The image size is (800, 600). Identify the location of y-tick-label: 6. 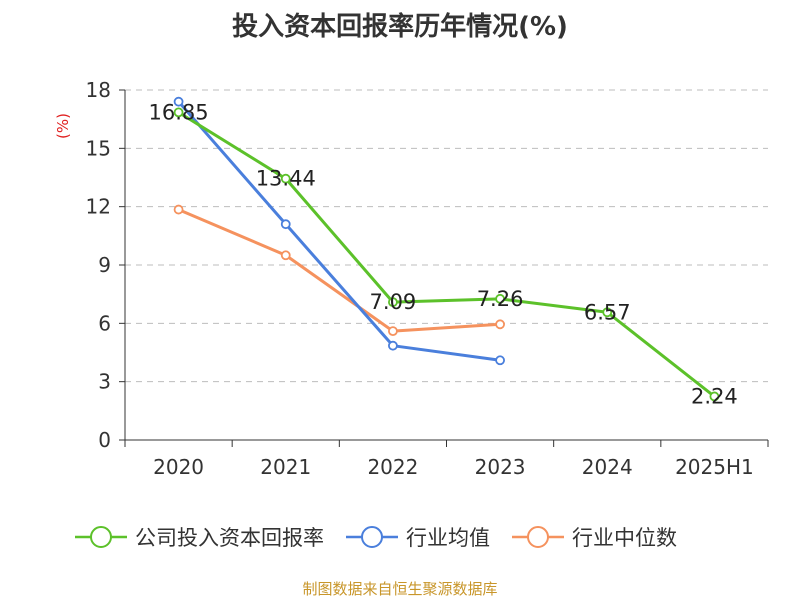
(104, 323).